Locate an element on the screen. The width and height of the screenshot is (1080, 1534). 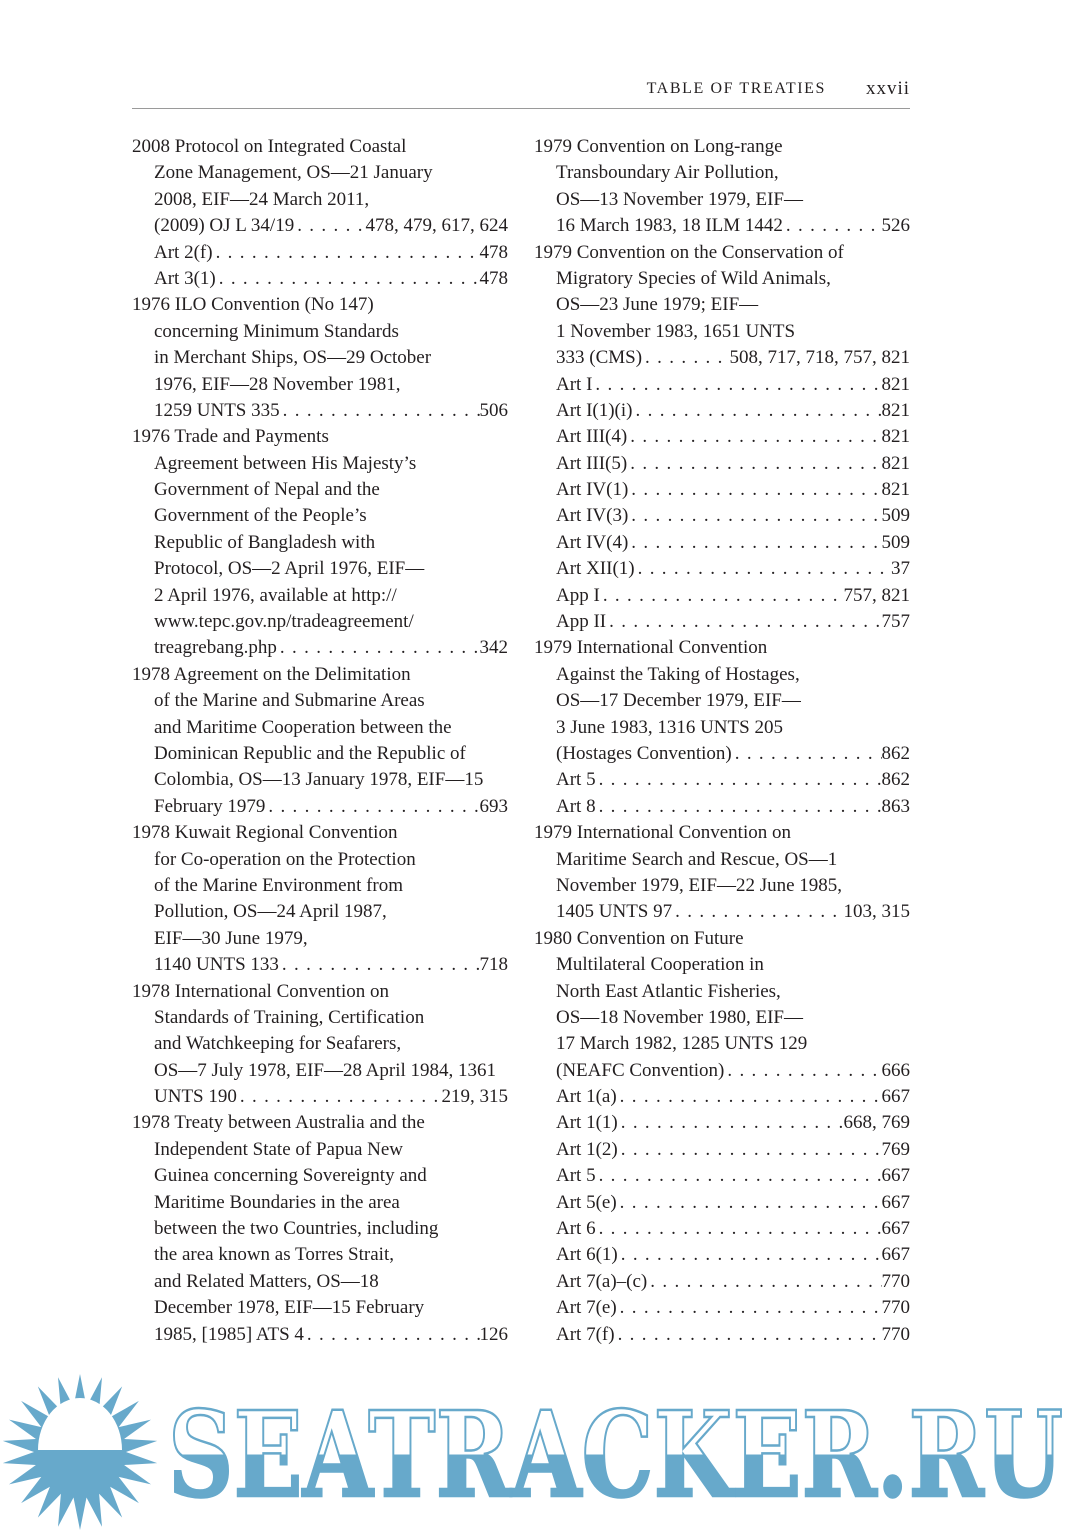
entry-line: 1976, EIF—28 November 1981, is located at coordinates (320, 385).